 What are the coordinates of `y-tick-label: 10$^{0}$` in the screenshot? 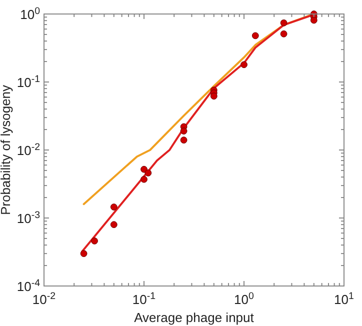 It's located at (30, 14).